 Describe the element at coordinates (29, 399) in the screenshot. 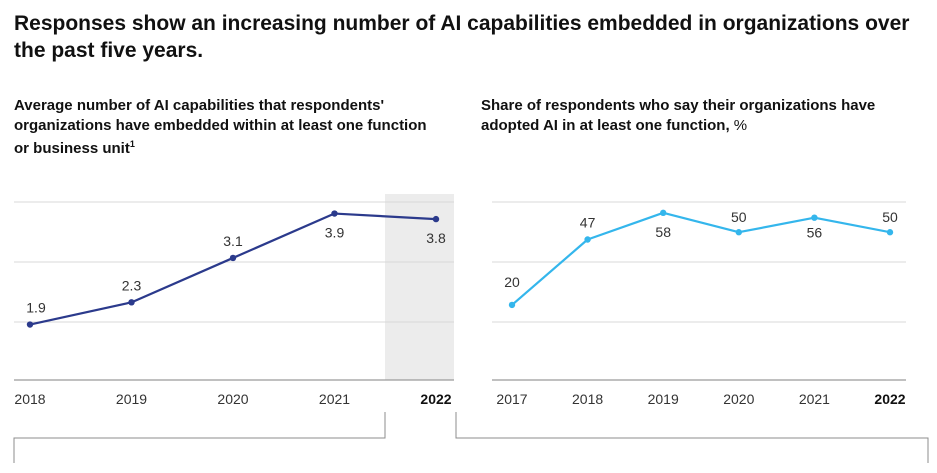

I see `left-x-tick-2018: 2018` at that location.